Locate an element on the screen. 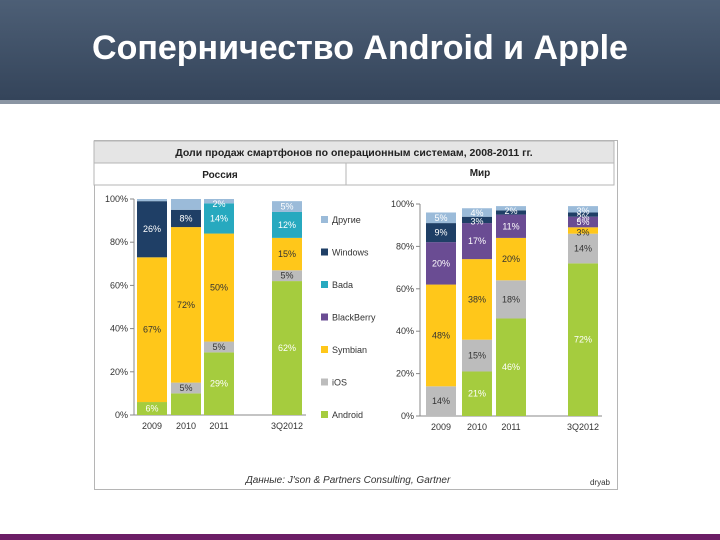  region-label-russia: Россия is located at coordinates (220, 175).